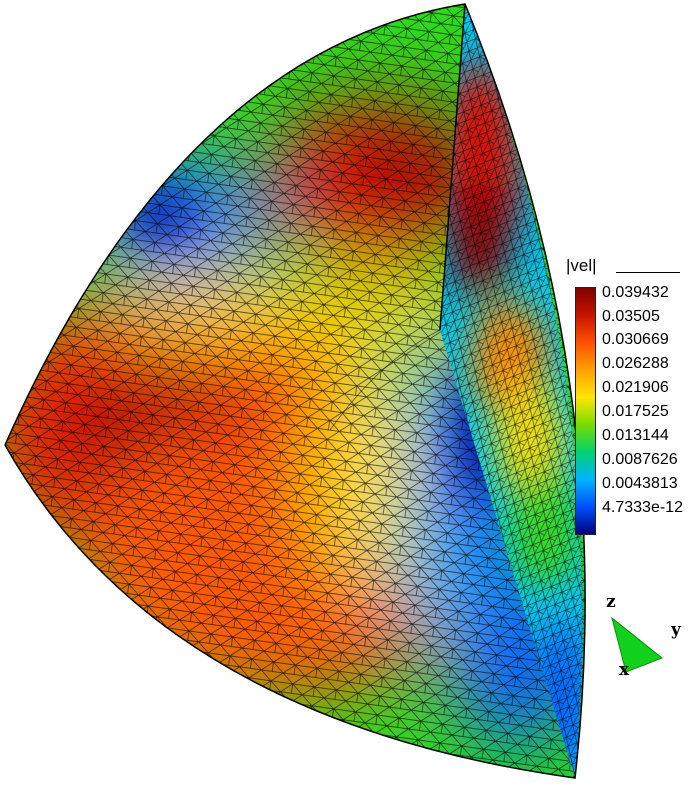 The height and width of the screenshot is (789, 698). What do you see at coordinates (635, 387) in the screenshot?
I see `colorbar-tick-label: 0.021906` at bounding box center [635, 387].